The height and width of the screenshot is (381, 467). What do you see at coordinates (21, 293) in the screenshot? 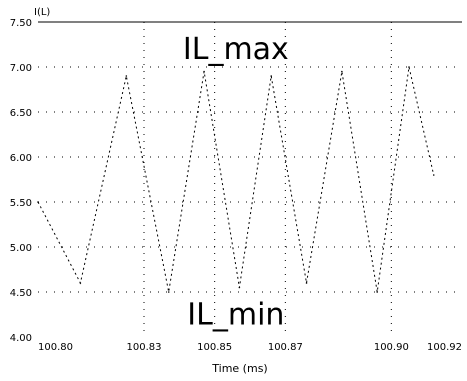
I see `y-tick-label: 4.50` at bounding box center [21, 293].